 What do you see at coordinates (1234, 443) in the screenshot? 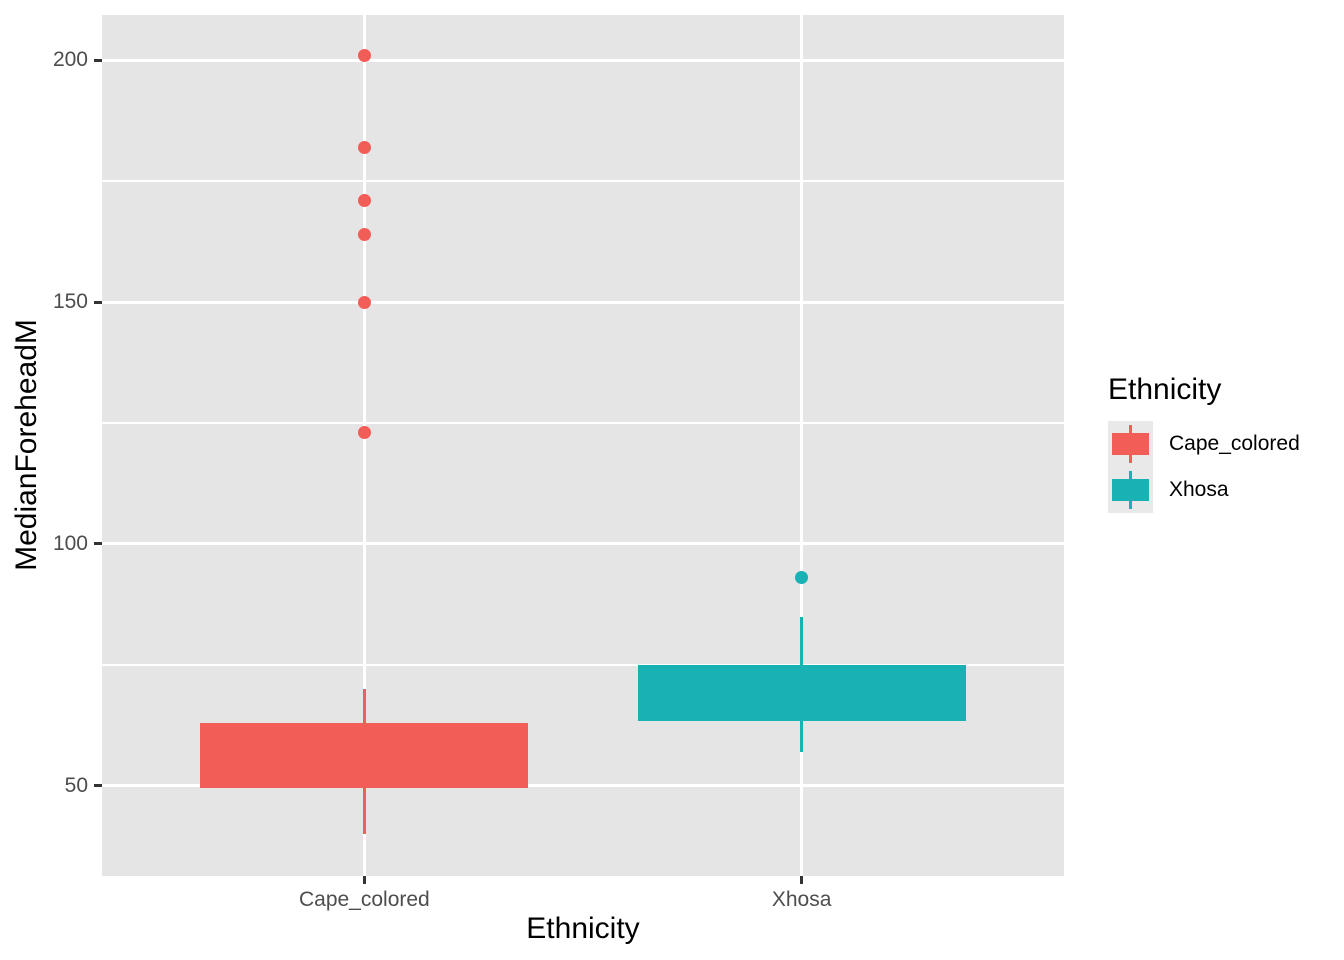
I see `legend-item-label: Cape_colored` at bounding box center [1234, 443].